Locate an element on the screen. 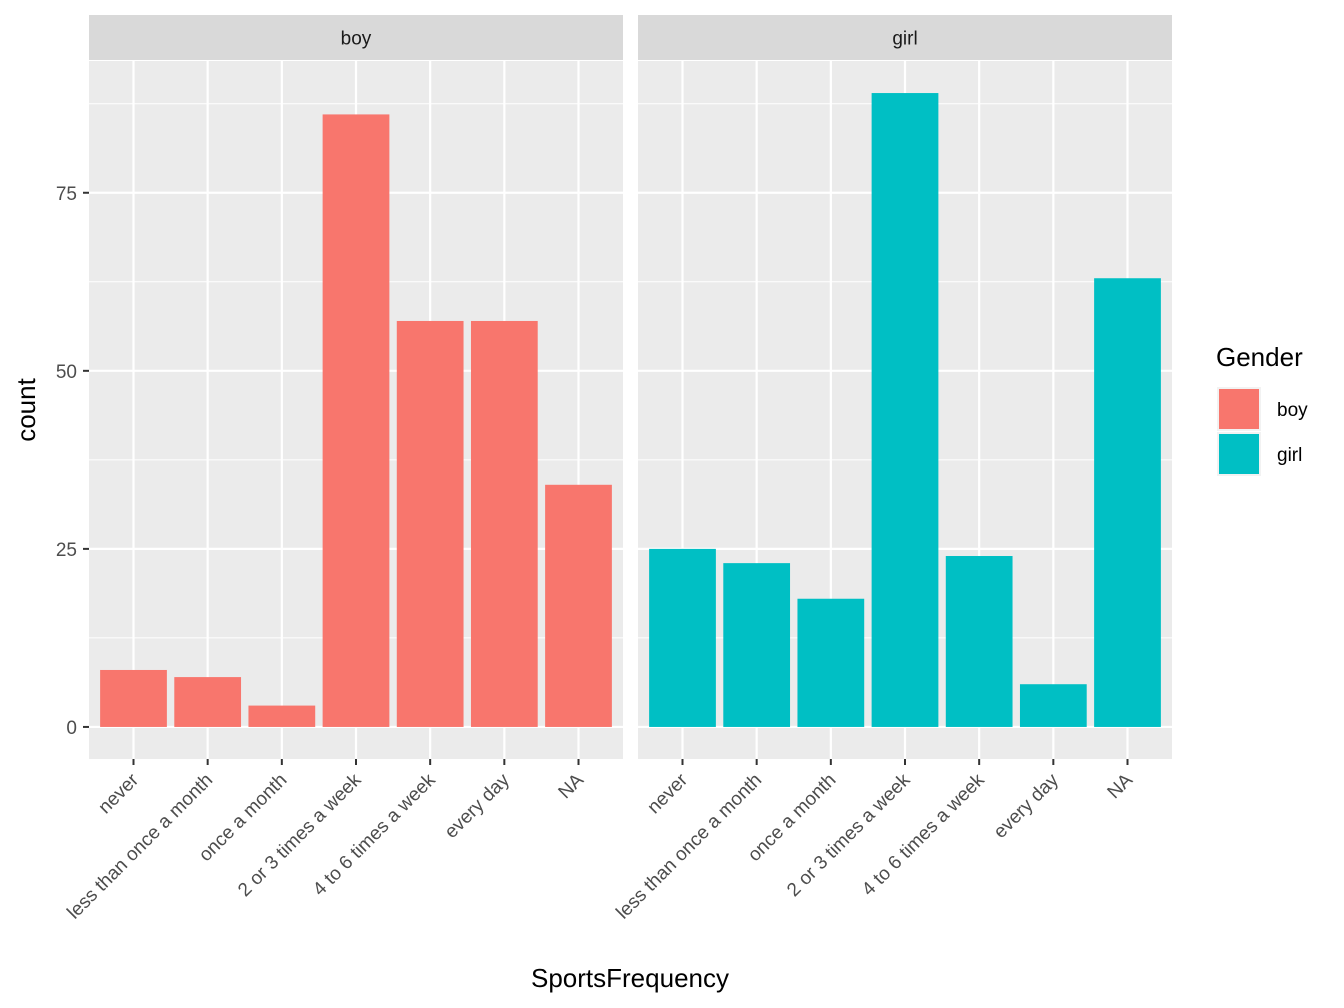  legend: Gender boy girl is located at coordinates (1262, 409).